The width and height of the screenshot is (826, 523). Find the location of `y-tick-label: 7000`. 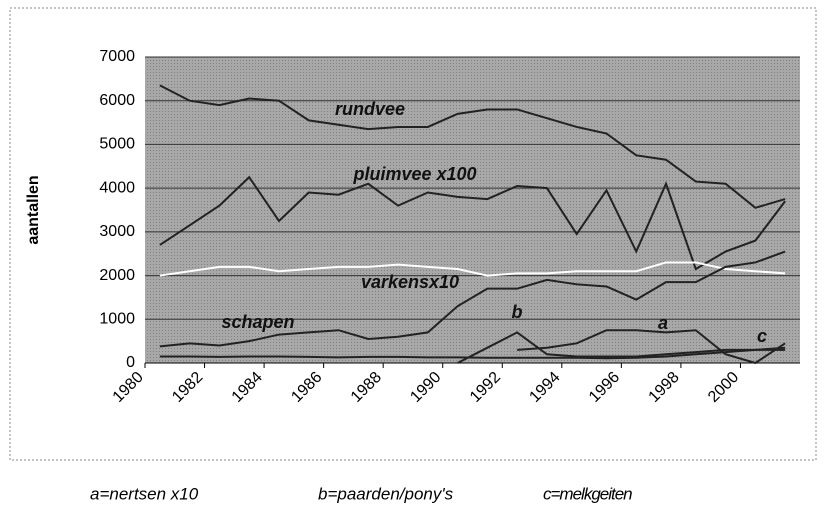

y-tick-label: 7000 is located at coordinates (117, 56).